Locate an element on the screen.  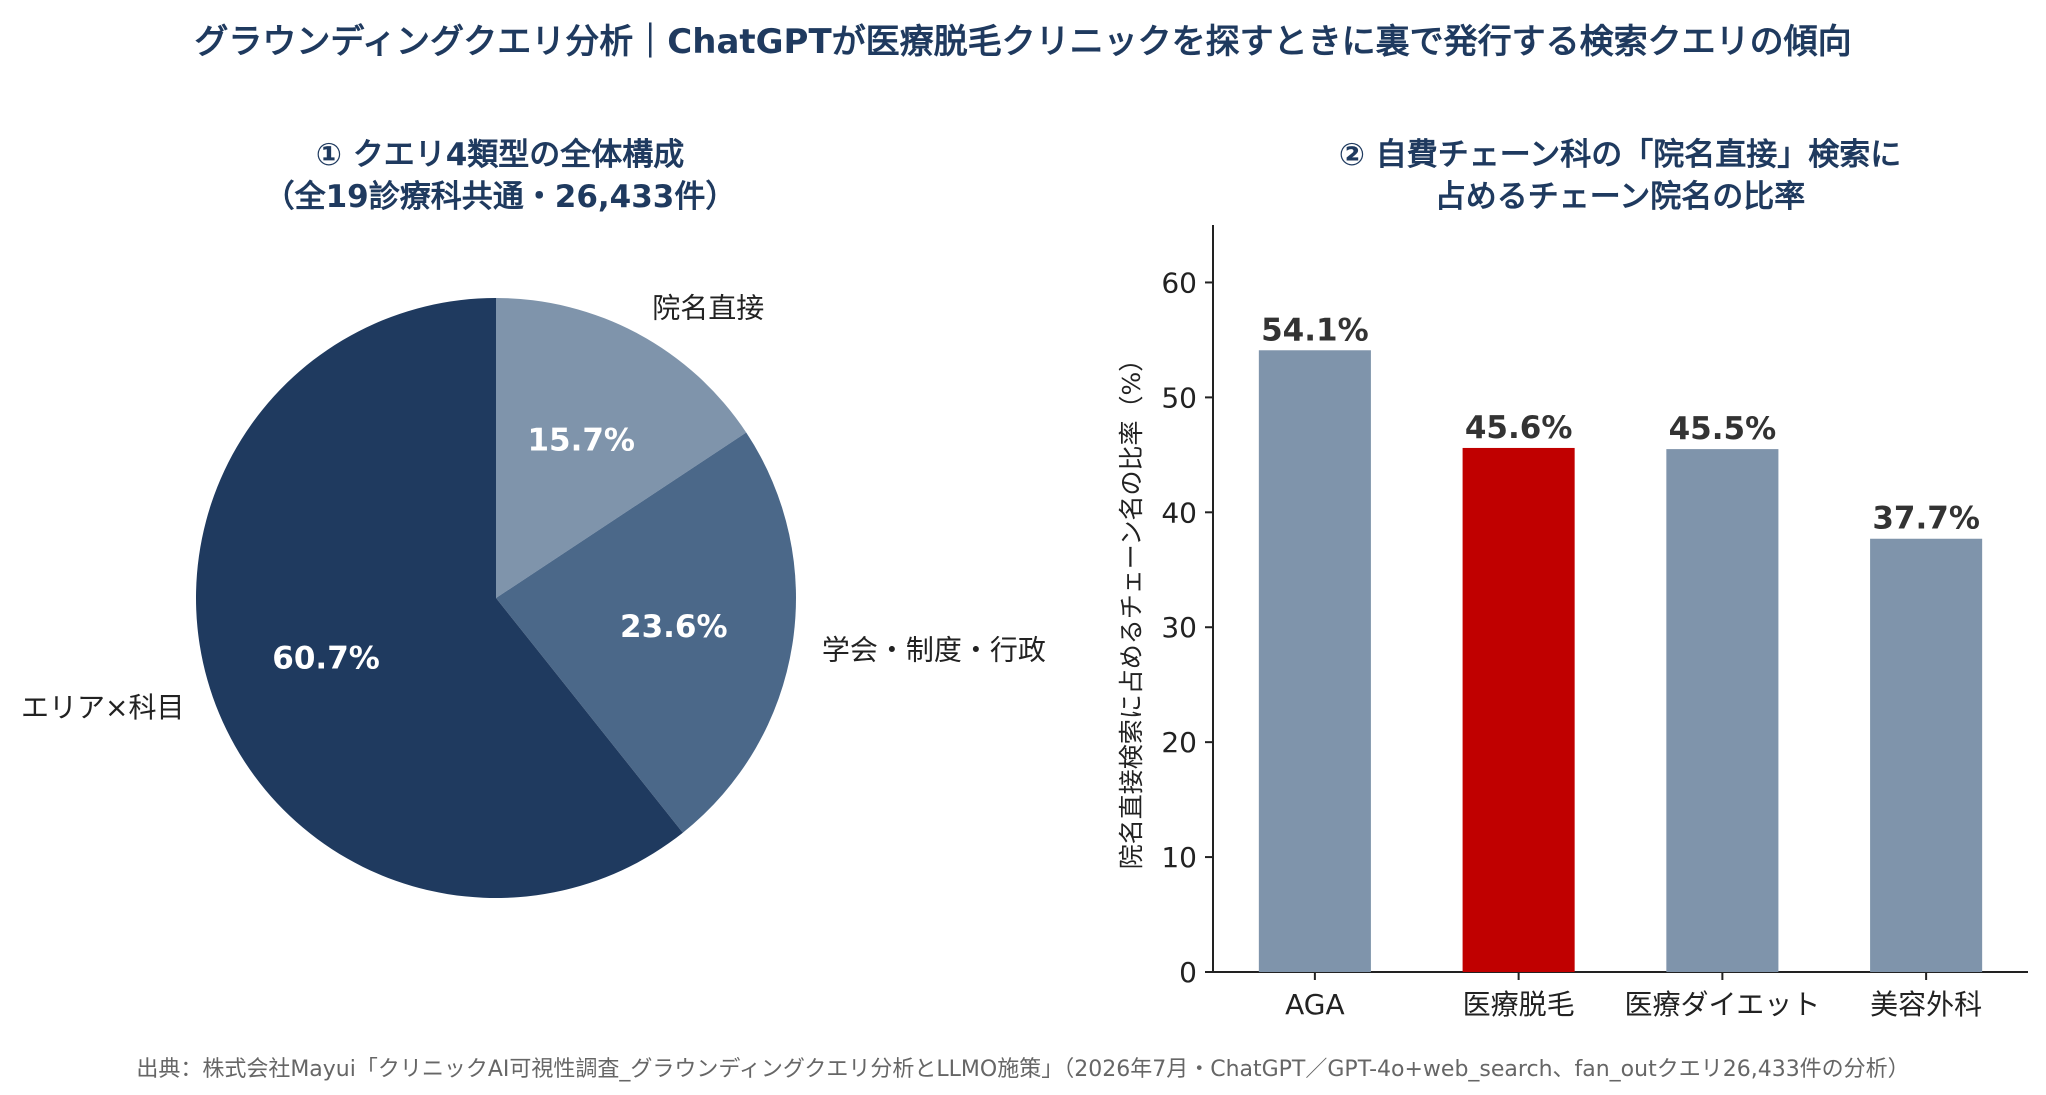
bar-value-label: 45.5% is located at coordinates (1723, 429).